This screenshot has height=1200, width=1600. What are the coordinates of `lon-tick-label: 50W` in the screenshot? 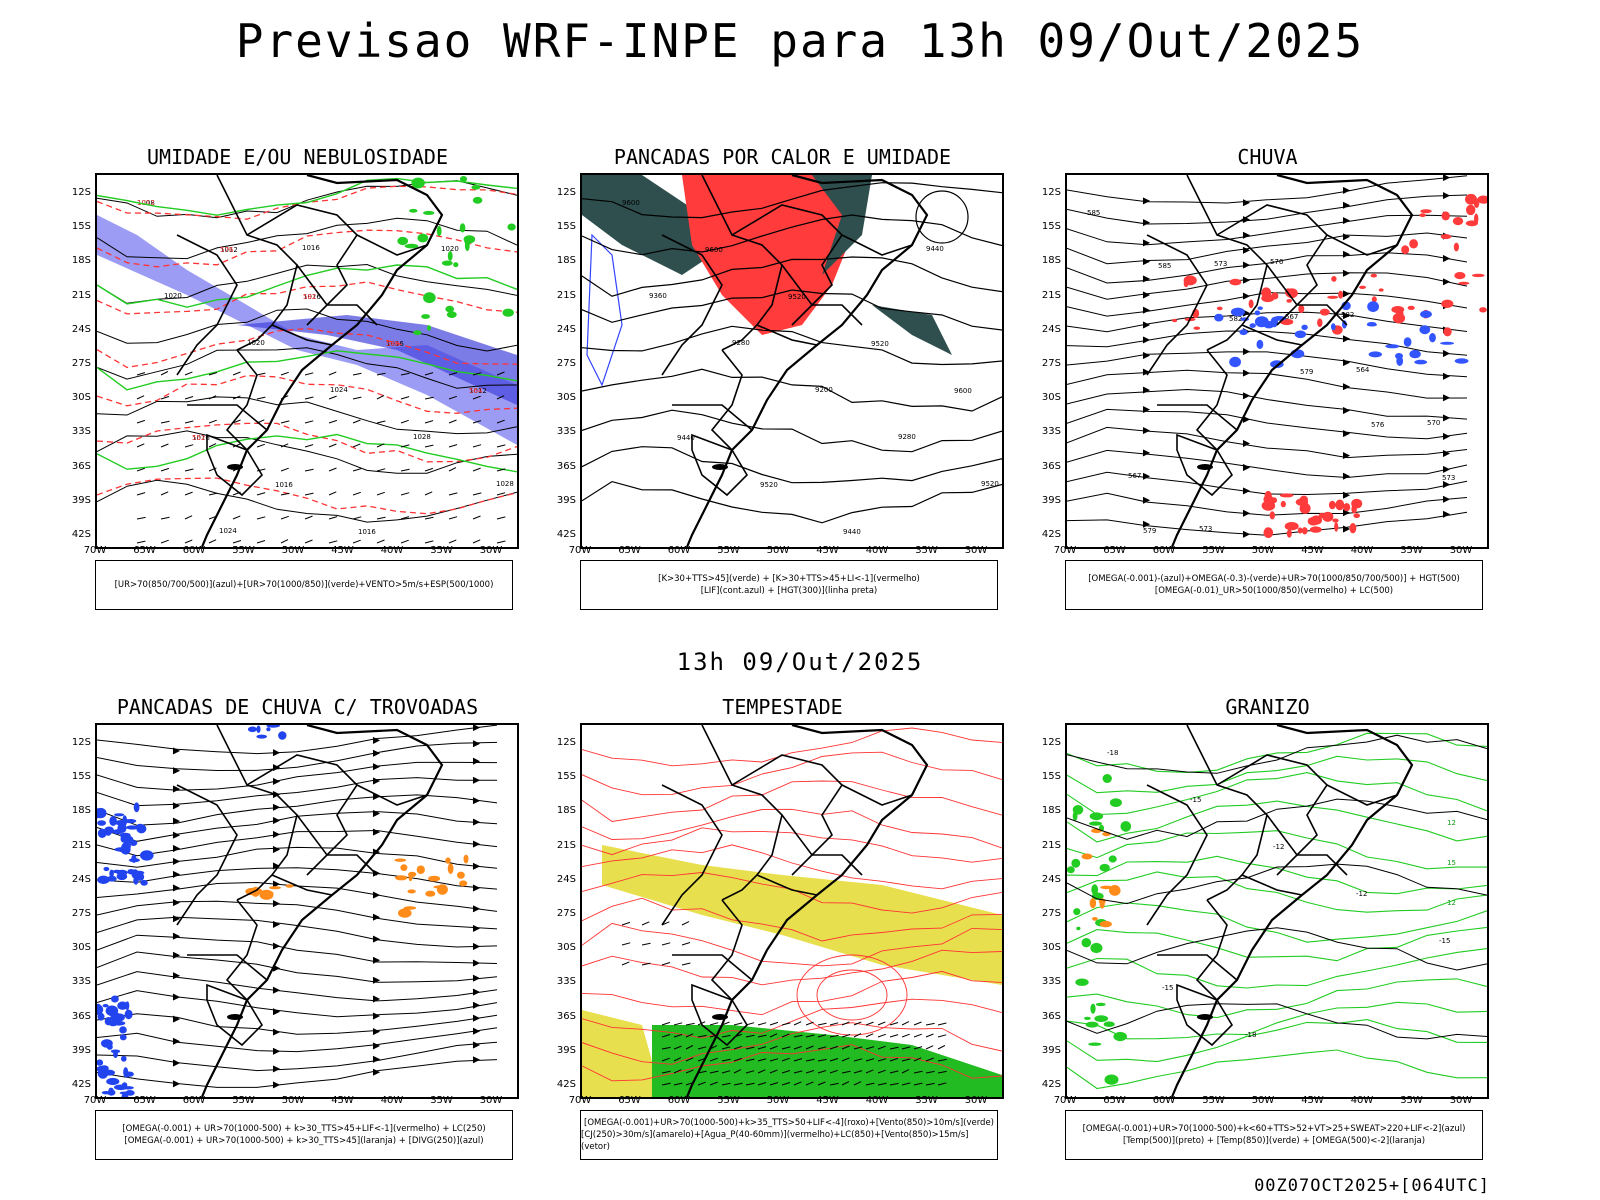 It's located at (1263, 1100).